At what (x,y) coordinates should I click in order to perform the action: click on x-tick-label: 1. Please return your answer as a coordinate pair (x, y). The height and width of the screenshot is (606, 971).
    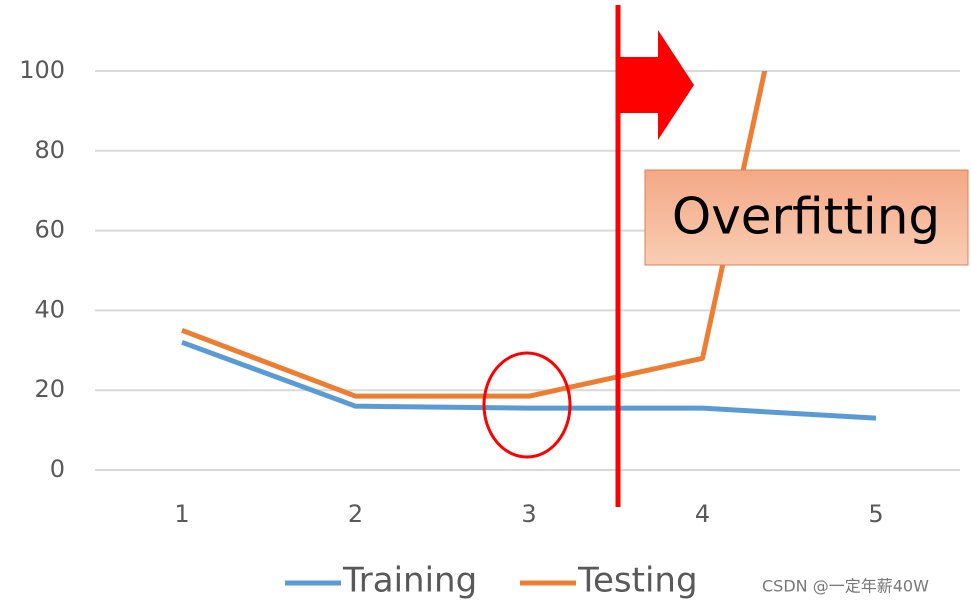
    Looking at the image, I should click on (181, 514).